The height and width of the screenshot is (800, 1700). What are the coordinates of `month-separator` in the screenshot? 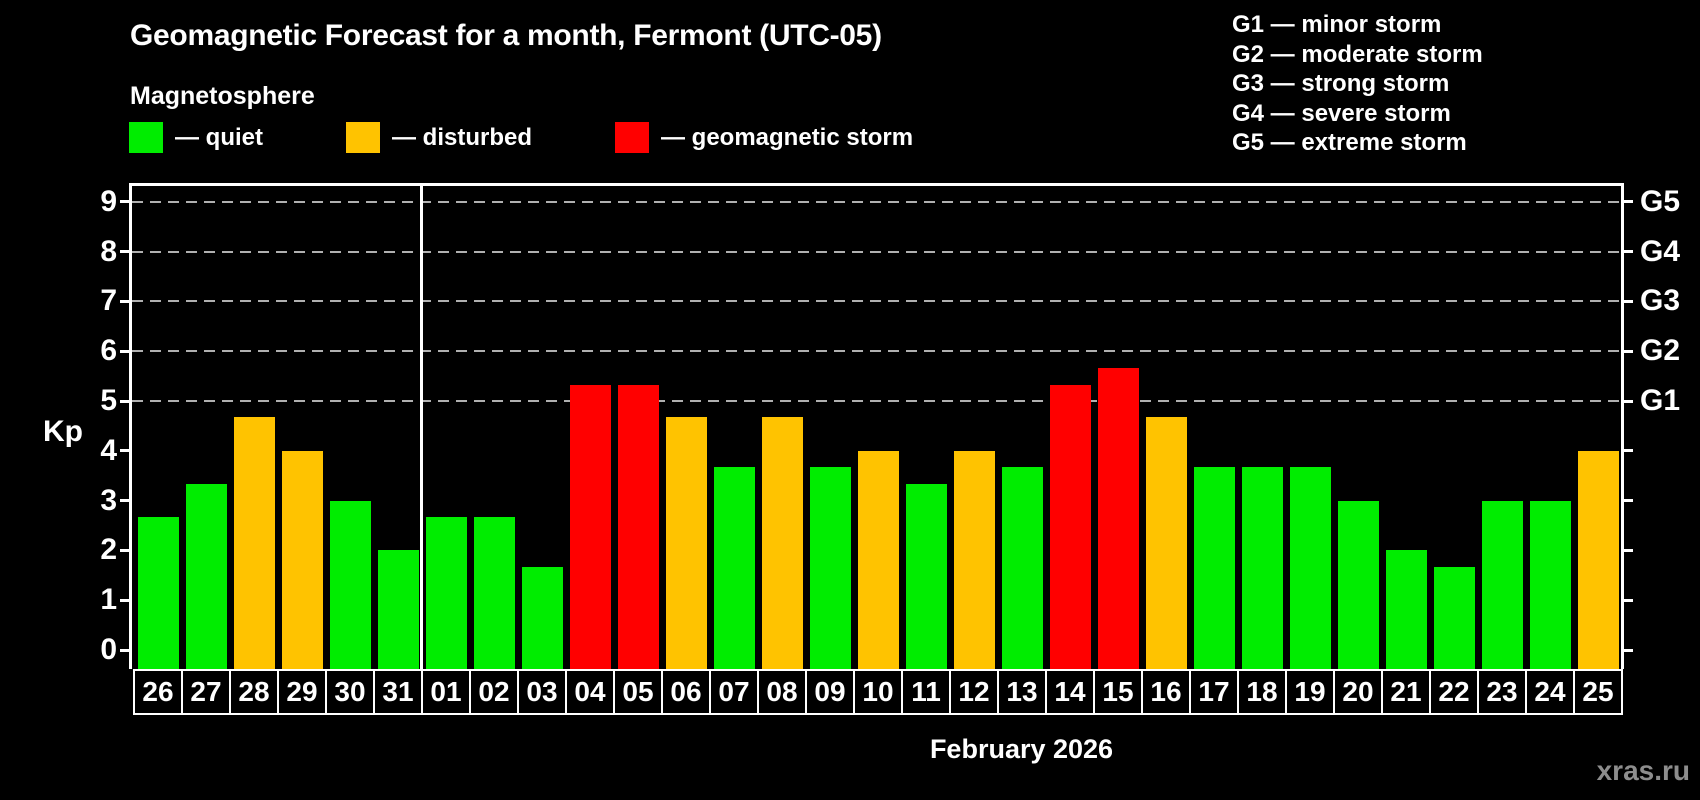 It's located at (421, 426).